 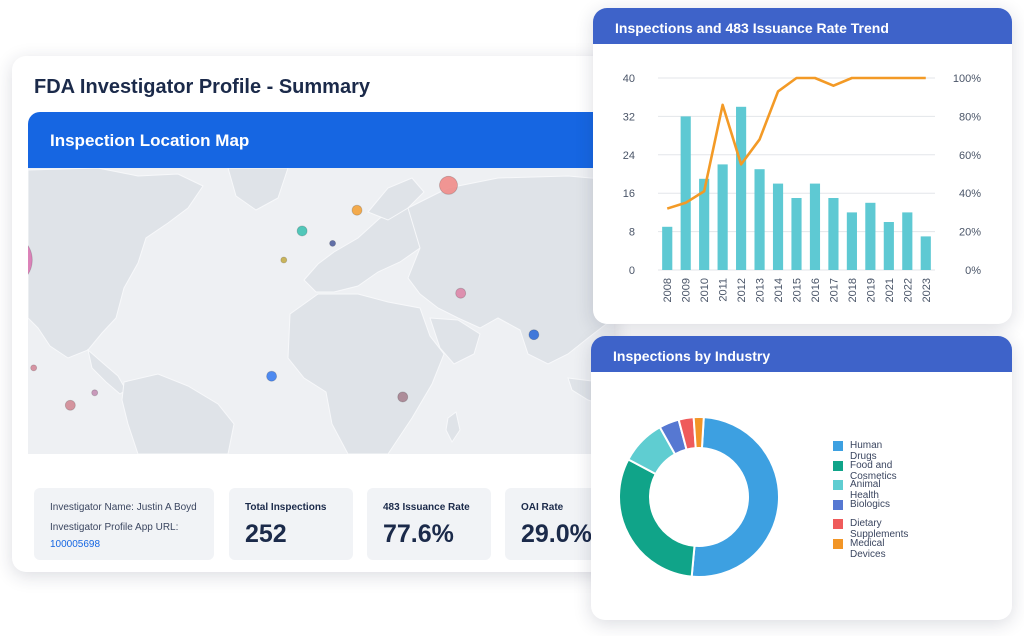 What do you see at coordinates (284, 260) in the screenshot?
I see `map-marker-spain` at bounding box center [284, 260].